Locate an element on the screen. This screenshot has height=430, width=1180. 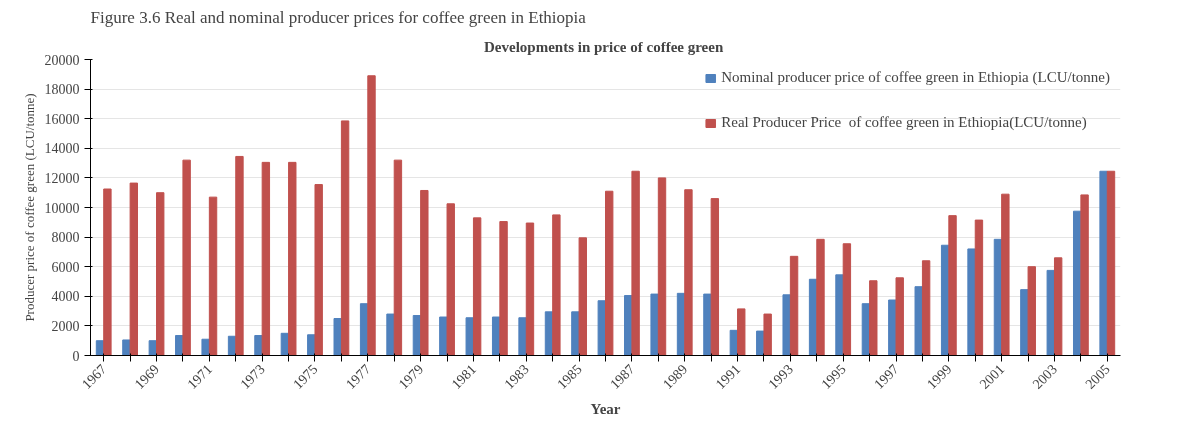
y-tick-label: 8000 is located at coordinates (65, 238).